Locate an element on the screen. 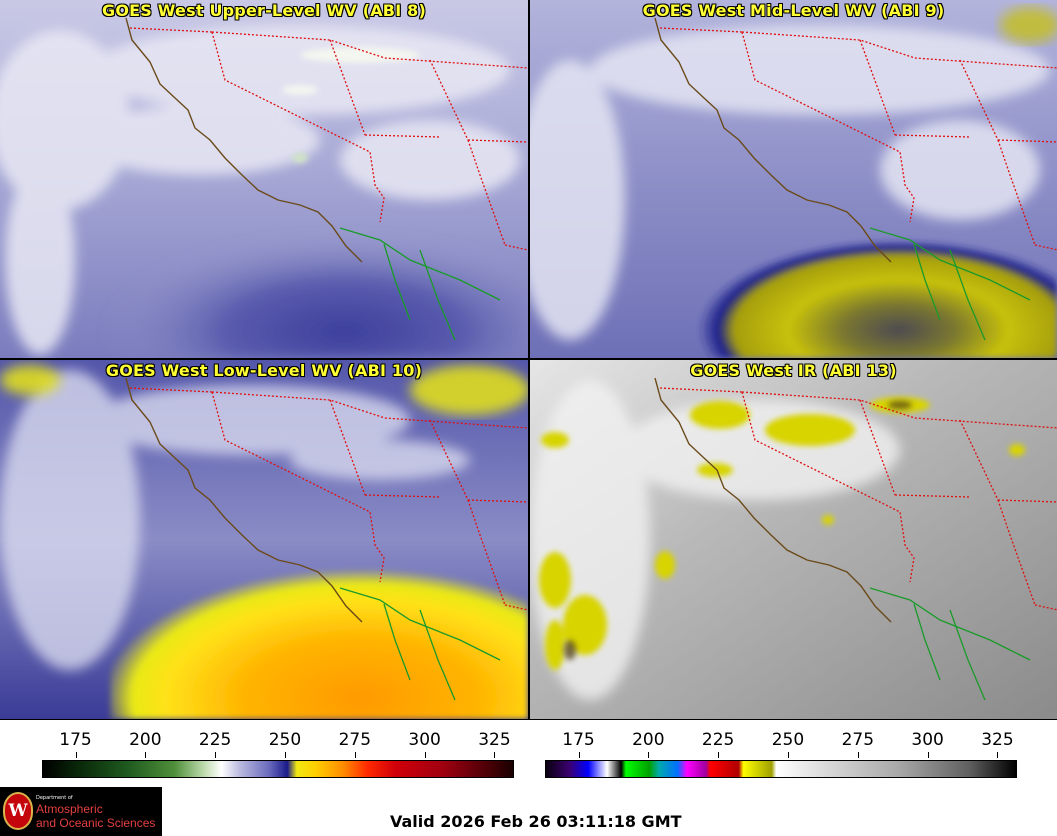 The height and width of the screenshot is (836, 1057). ir-colorbar-ticks: 175 200 225 250 275 300 325 is located at coordinates (781, 742).